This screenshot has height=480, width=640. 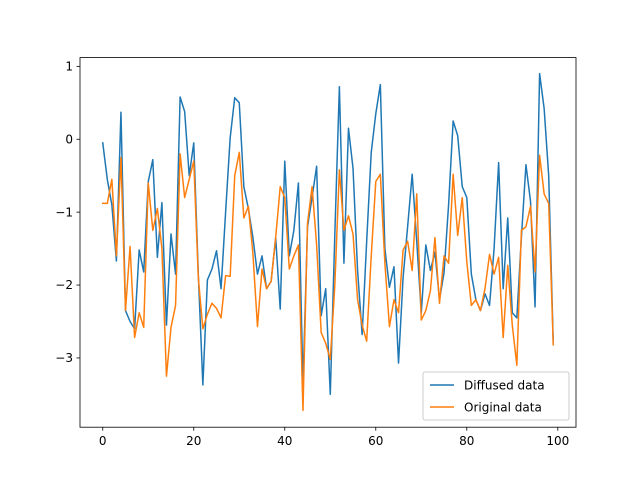 What do you see at coordinates (64, 358) in the screenshot?
I see `y-tick-label: −3` at bounding box center [64, 358].